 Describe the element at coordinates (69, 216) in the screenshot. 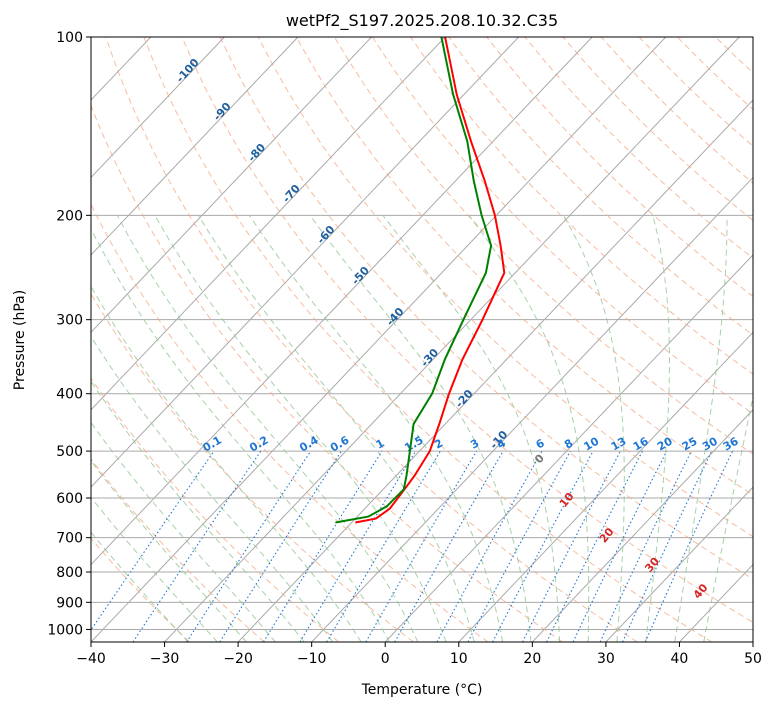

I see `y-tick-label: 200` at that location.